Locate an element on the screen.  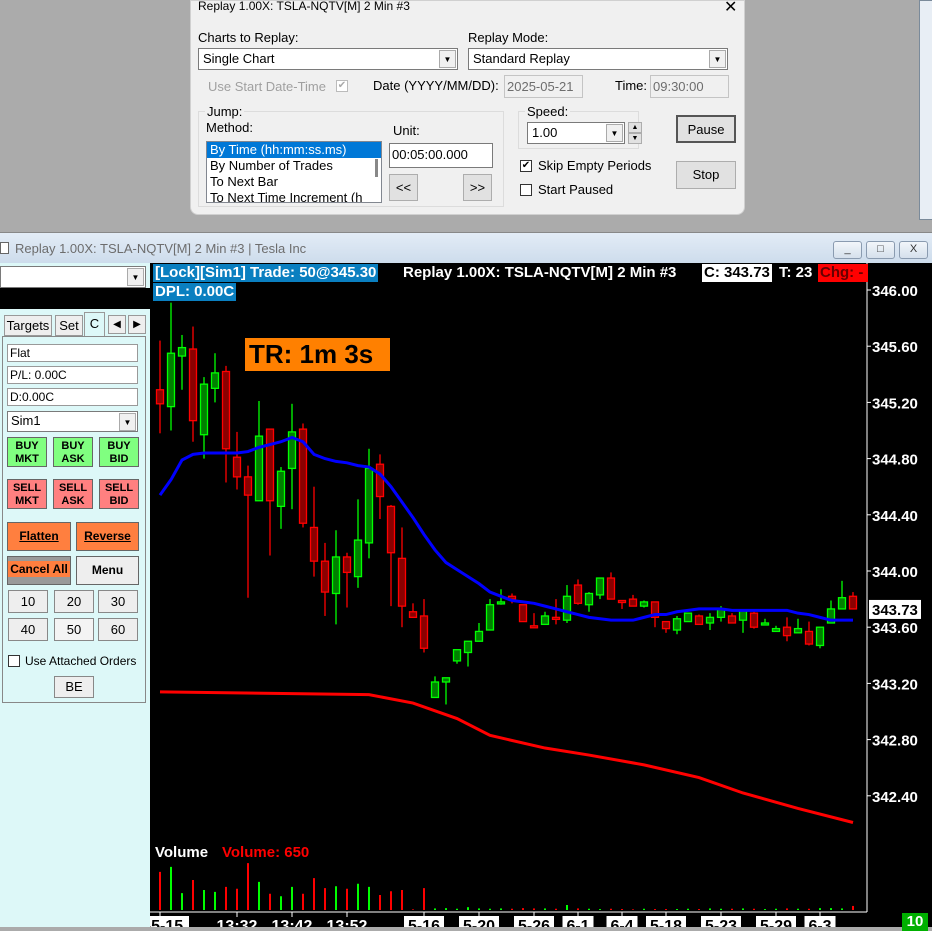
qty-20-button: 20 is located at coordinates (74, 601).